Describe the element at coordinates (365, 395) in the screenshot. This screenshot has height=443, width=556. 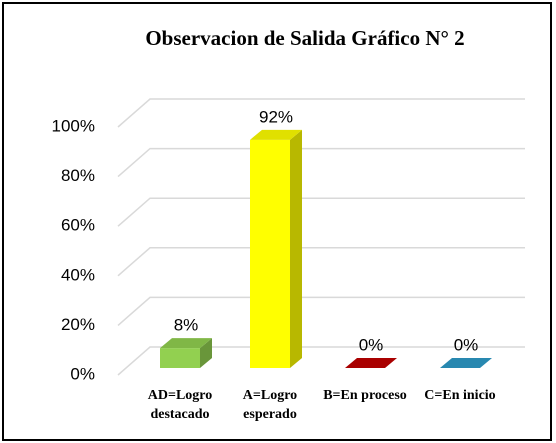
I see `x-tick-label: B=En proceso` at that location.